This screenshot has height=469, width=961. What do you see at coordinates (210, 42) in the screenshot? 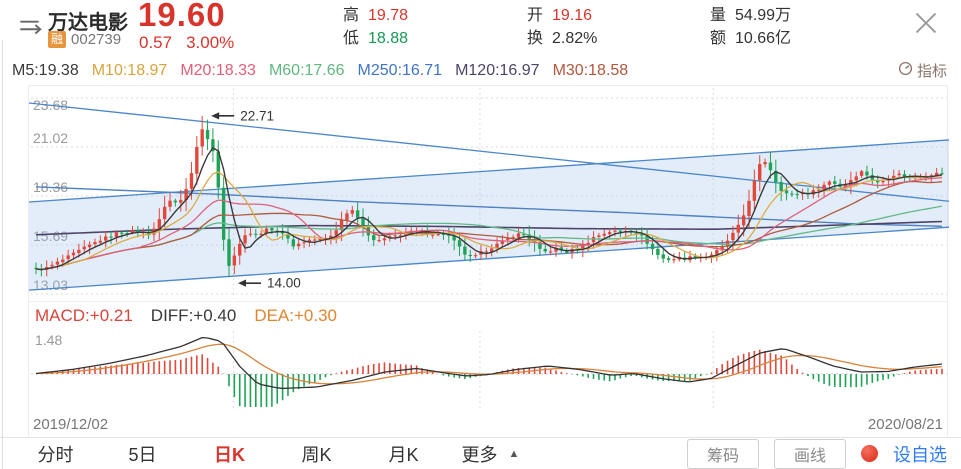
I see `change-percent: 3.00%` at bounding box center [210, 42].